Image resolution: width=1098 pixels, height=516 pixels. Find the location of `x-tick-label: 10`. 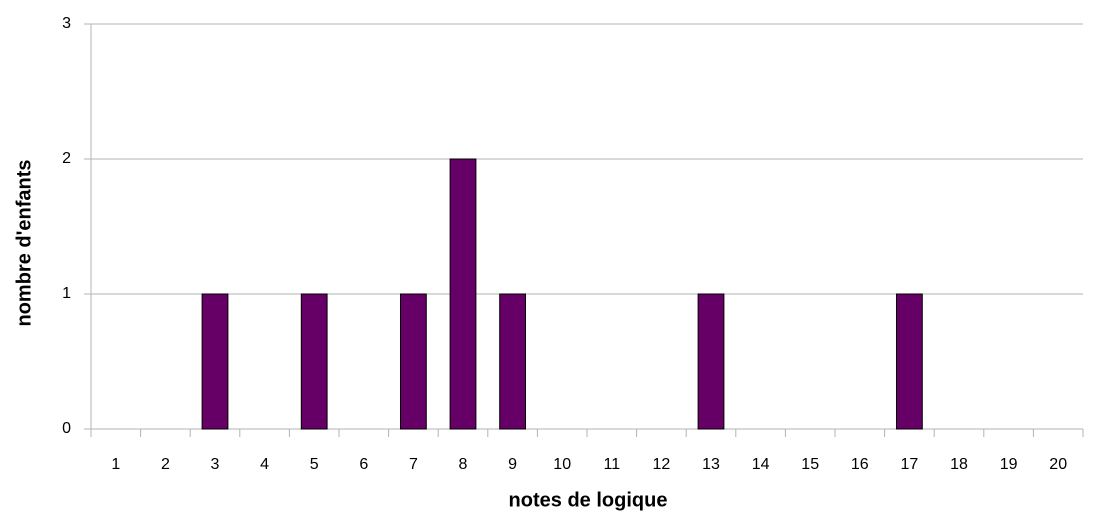

x-tick-label: 10 is located at coordinates (562, 464).